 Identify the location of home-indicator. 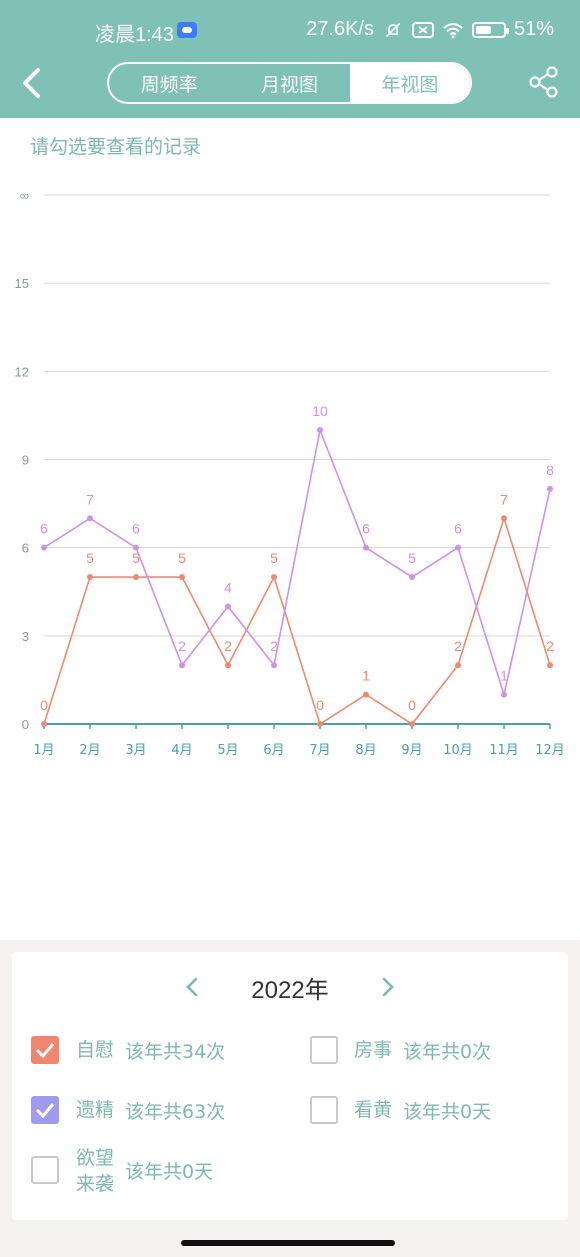
(288, 1243).